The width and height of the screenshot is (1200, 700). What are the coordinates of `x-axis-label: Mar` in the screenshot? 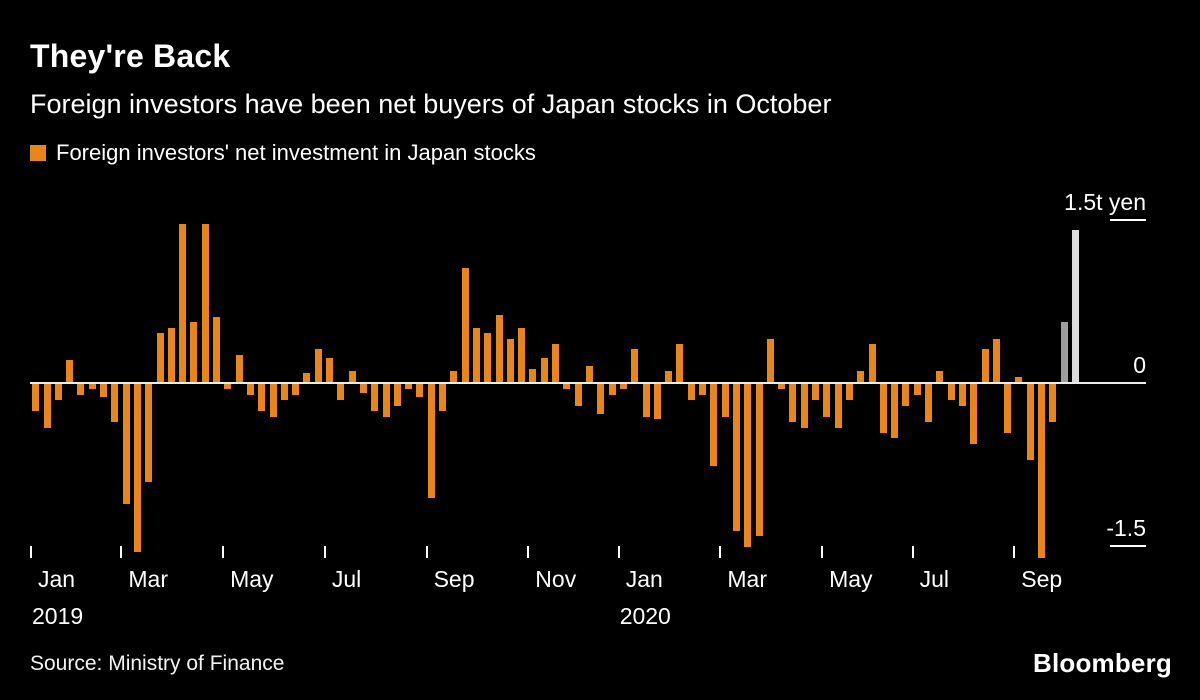 It's located at (148, 579).